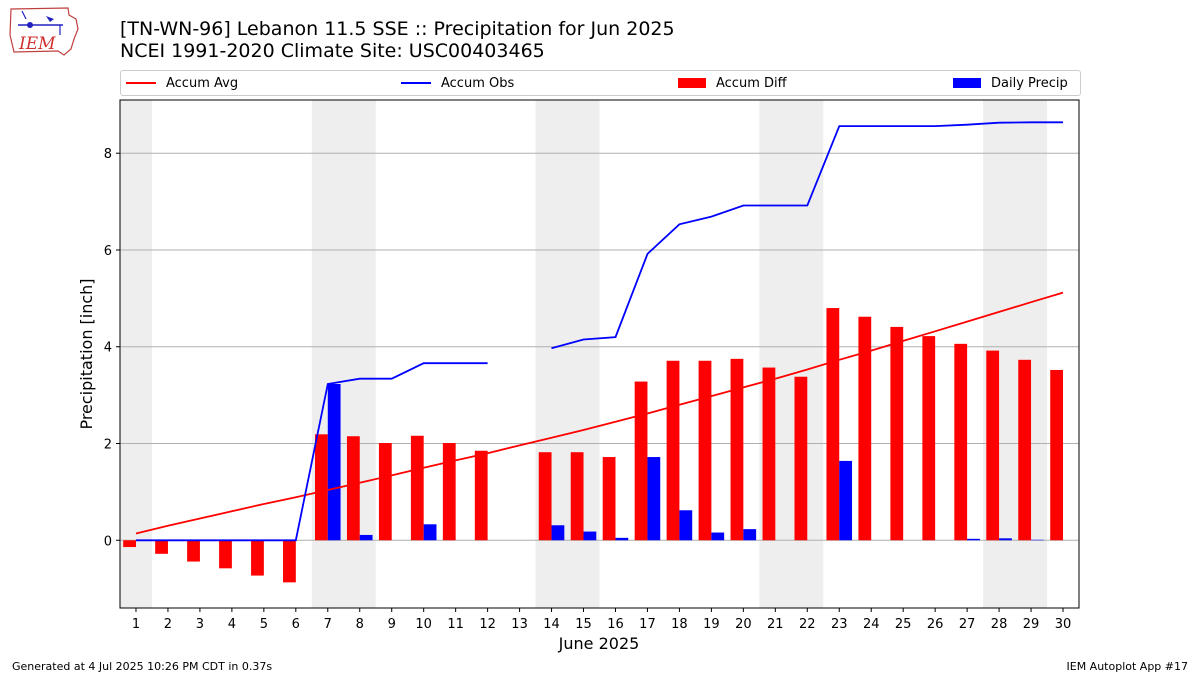 Image resolution: width=1200 pixels, height=675 pixels. What do you see at coordinates (478, 83) in the screenshot?
I see `legend-label: Accum Obs` at bounding box center [478, 83].